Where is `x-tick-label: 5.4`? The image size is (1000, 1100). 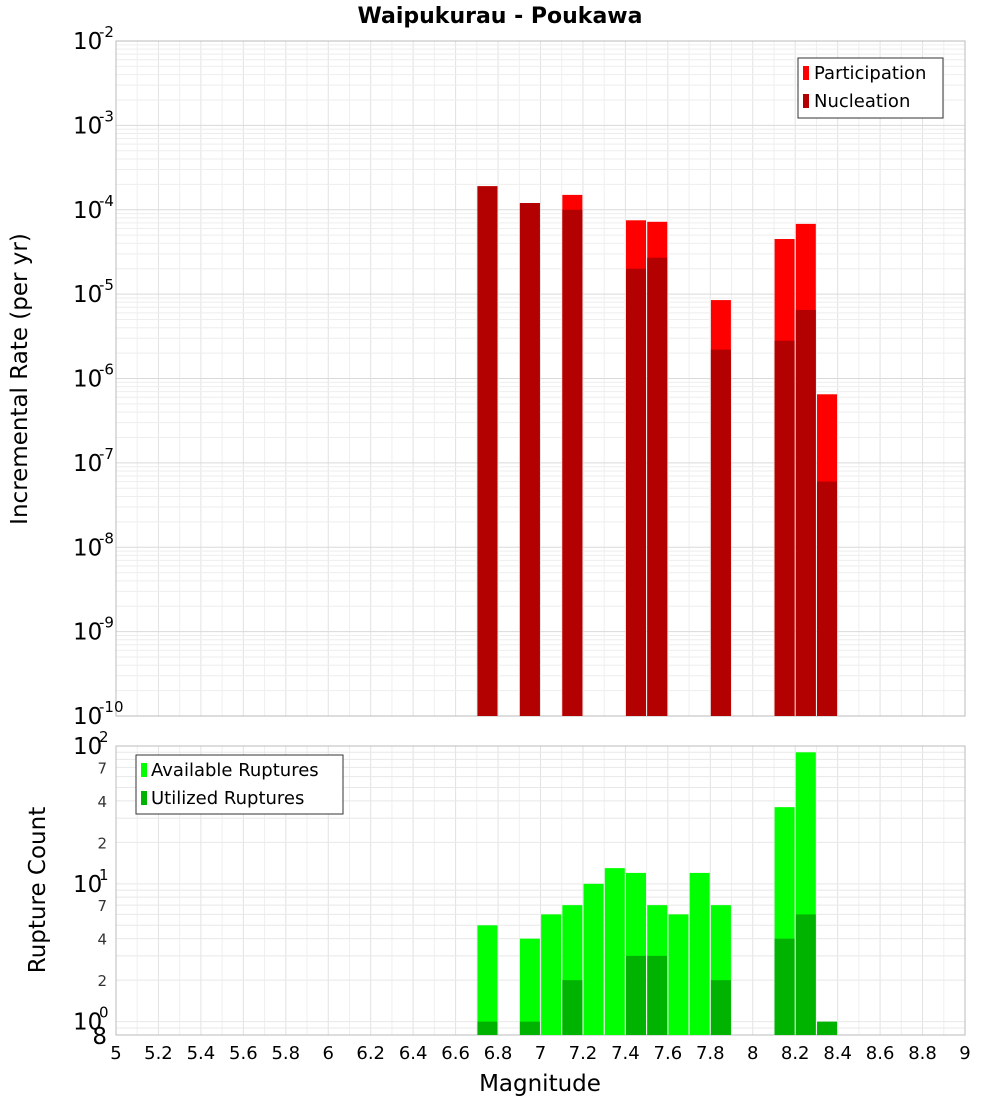
x-tick-label: 5.4 is located at coordinates (201, 1053).